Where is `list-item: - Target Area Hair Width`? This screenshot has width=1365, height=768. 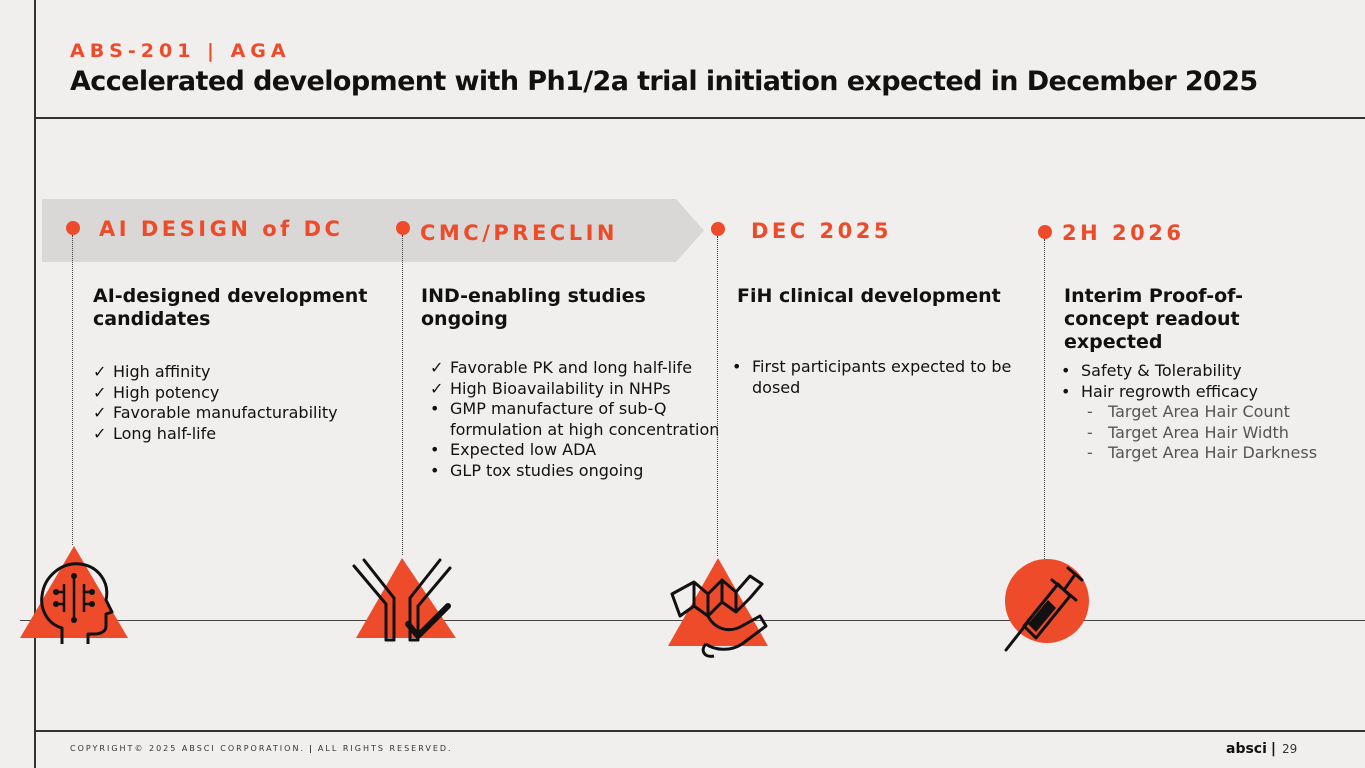 list-item: - Target Area Hair Width is located at coordinates (1188, 432).